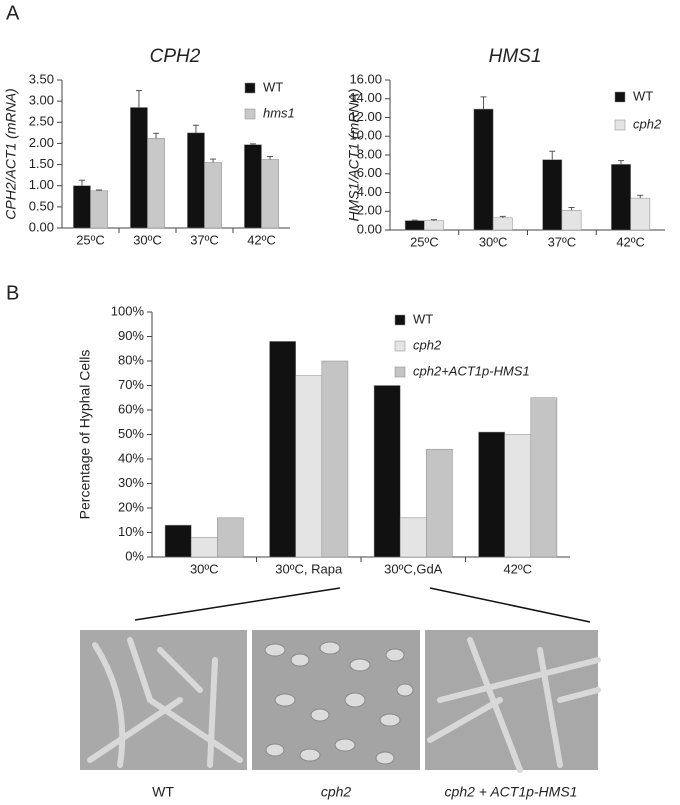 This screenshot has height=805, width=680. I want to click on y-tick-label: 60%, so click(131, 408).